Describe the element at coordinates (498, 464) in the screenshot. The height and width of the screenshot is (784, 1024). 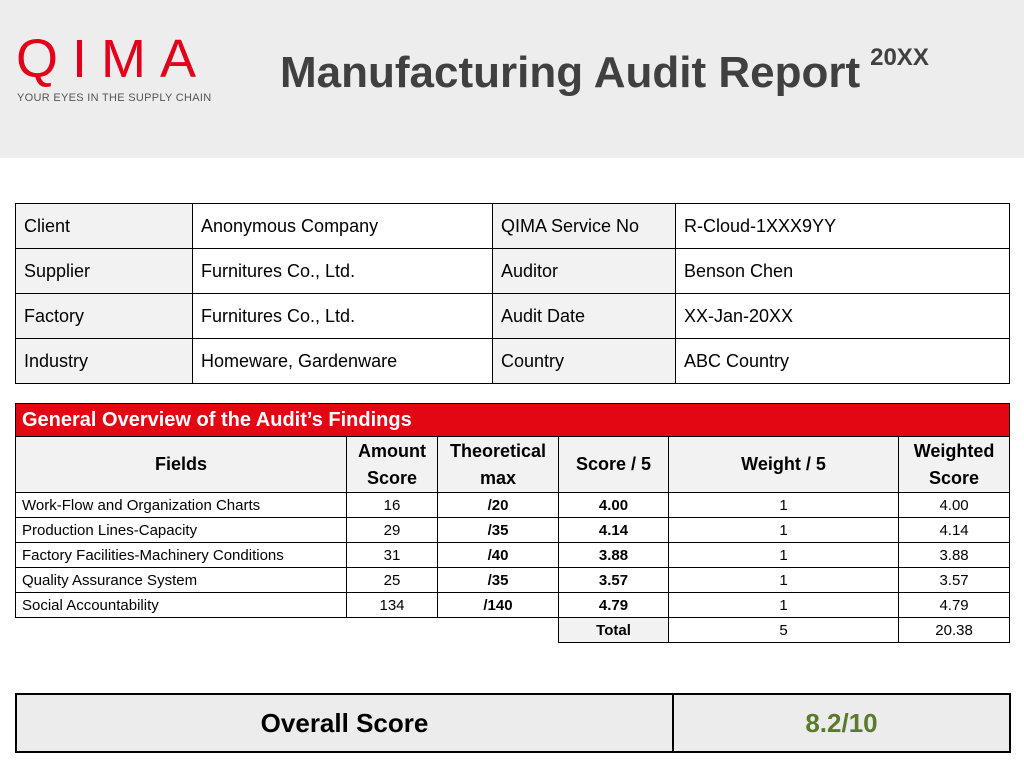
I see `column-header: Theoretical max` at that location.